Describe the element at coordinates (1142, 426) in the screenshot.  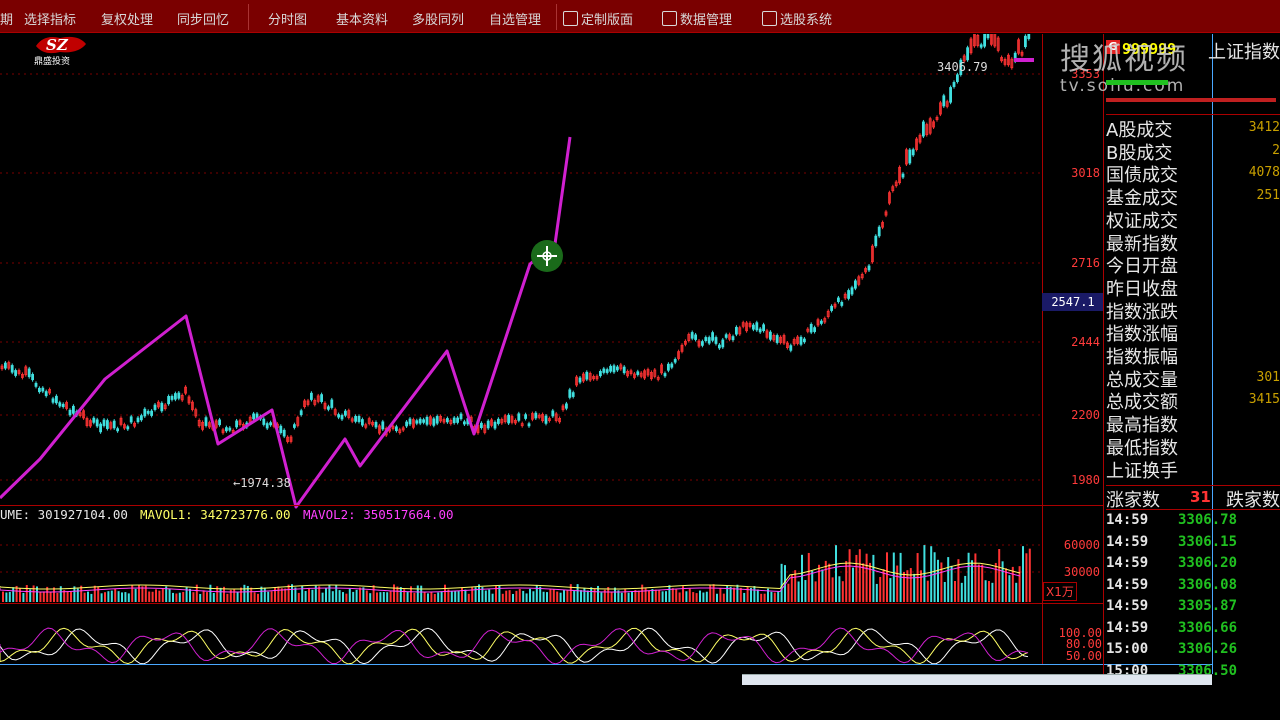
I see `stat-label: 最高指数` at that location.